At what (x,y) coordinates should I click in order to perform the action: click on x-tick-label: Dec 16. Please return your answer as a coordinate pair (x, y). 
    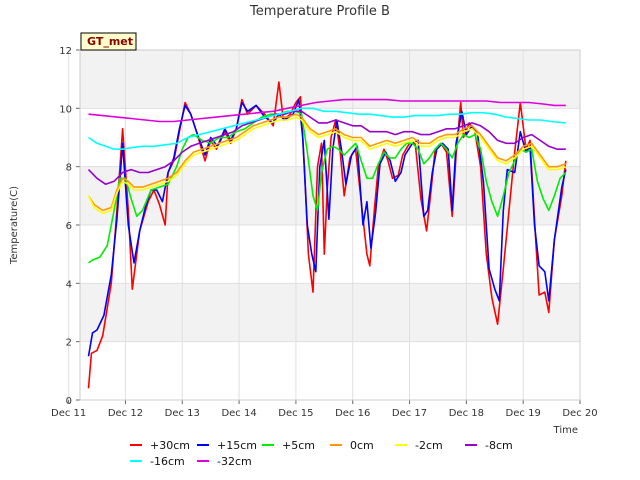
    Looking at the image, I should click on (352, 413).